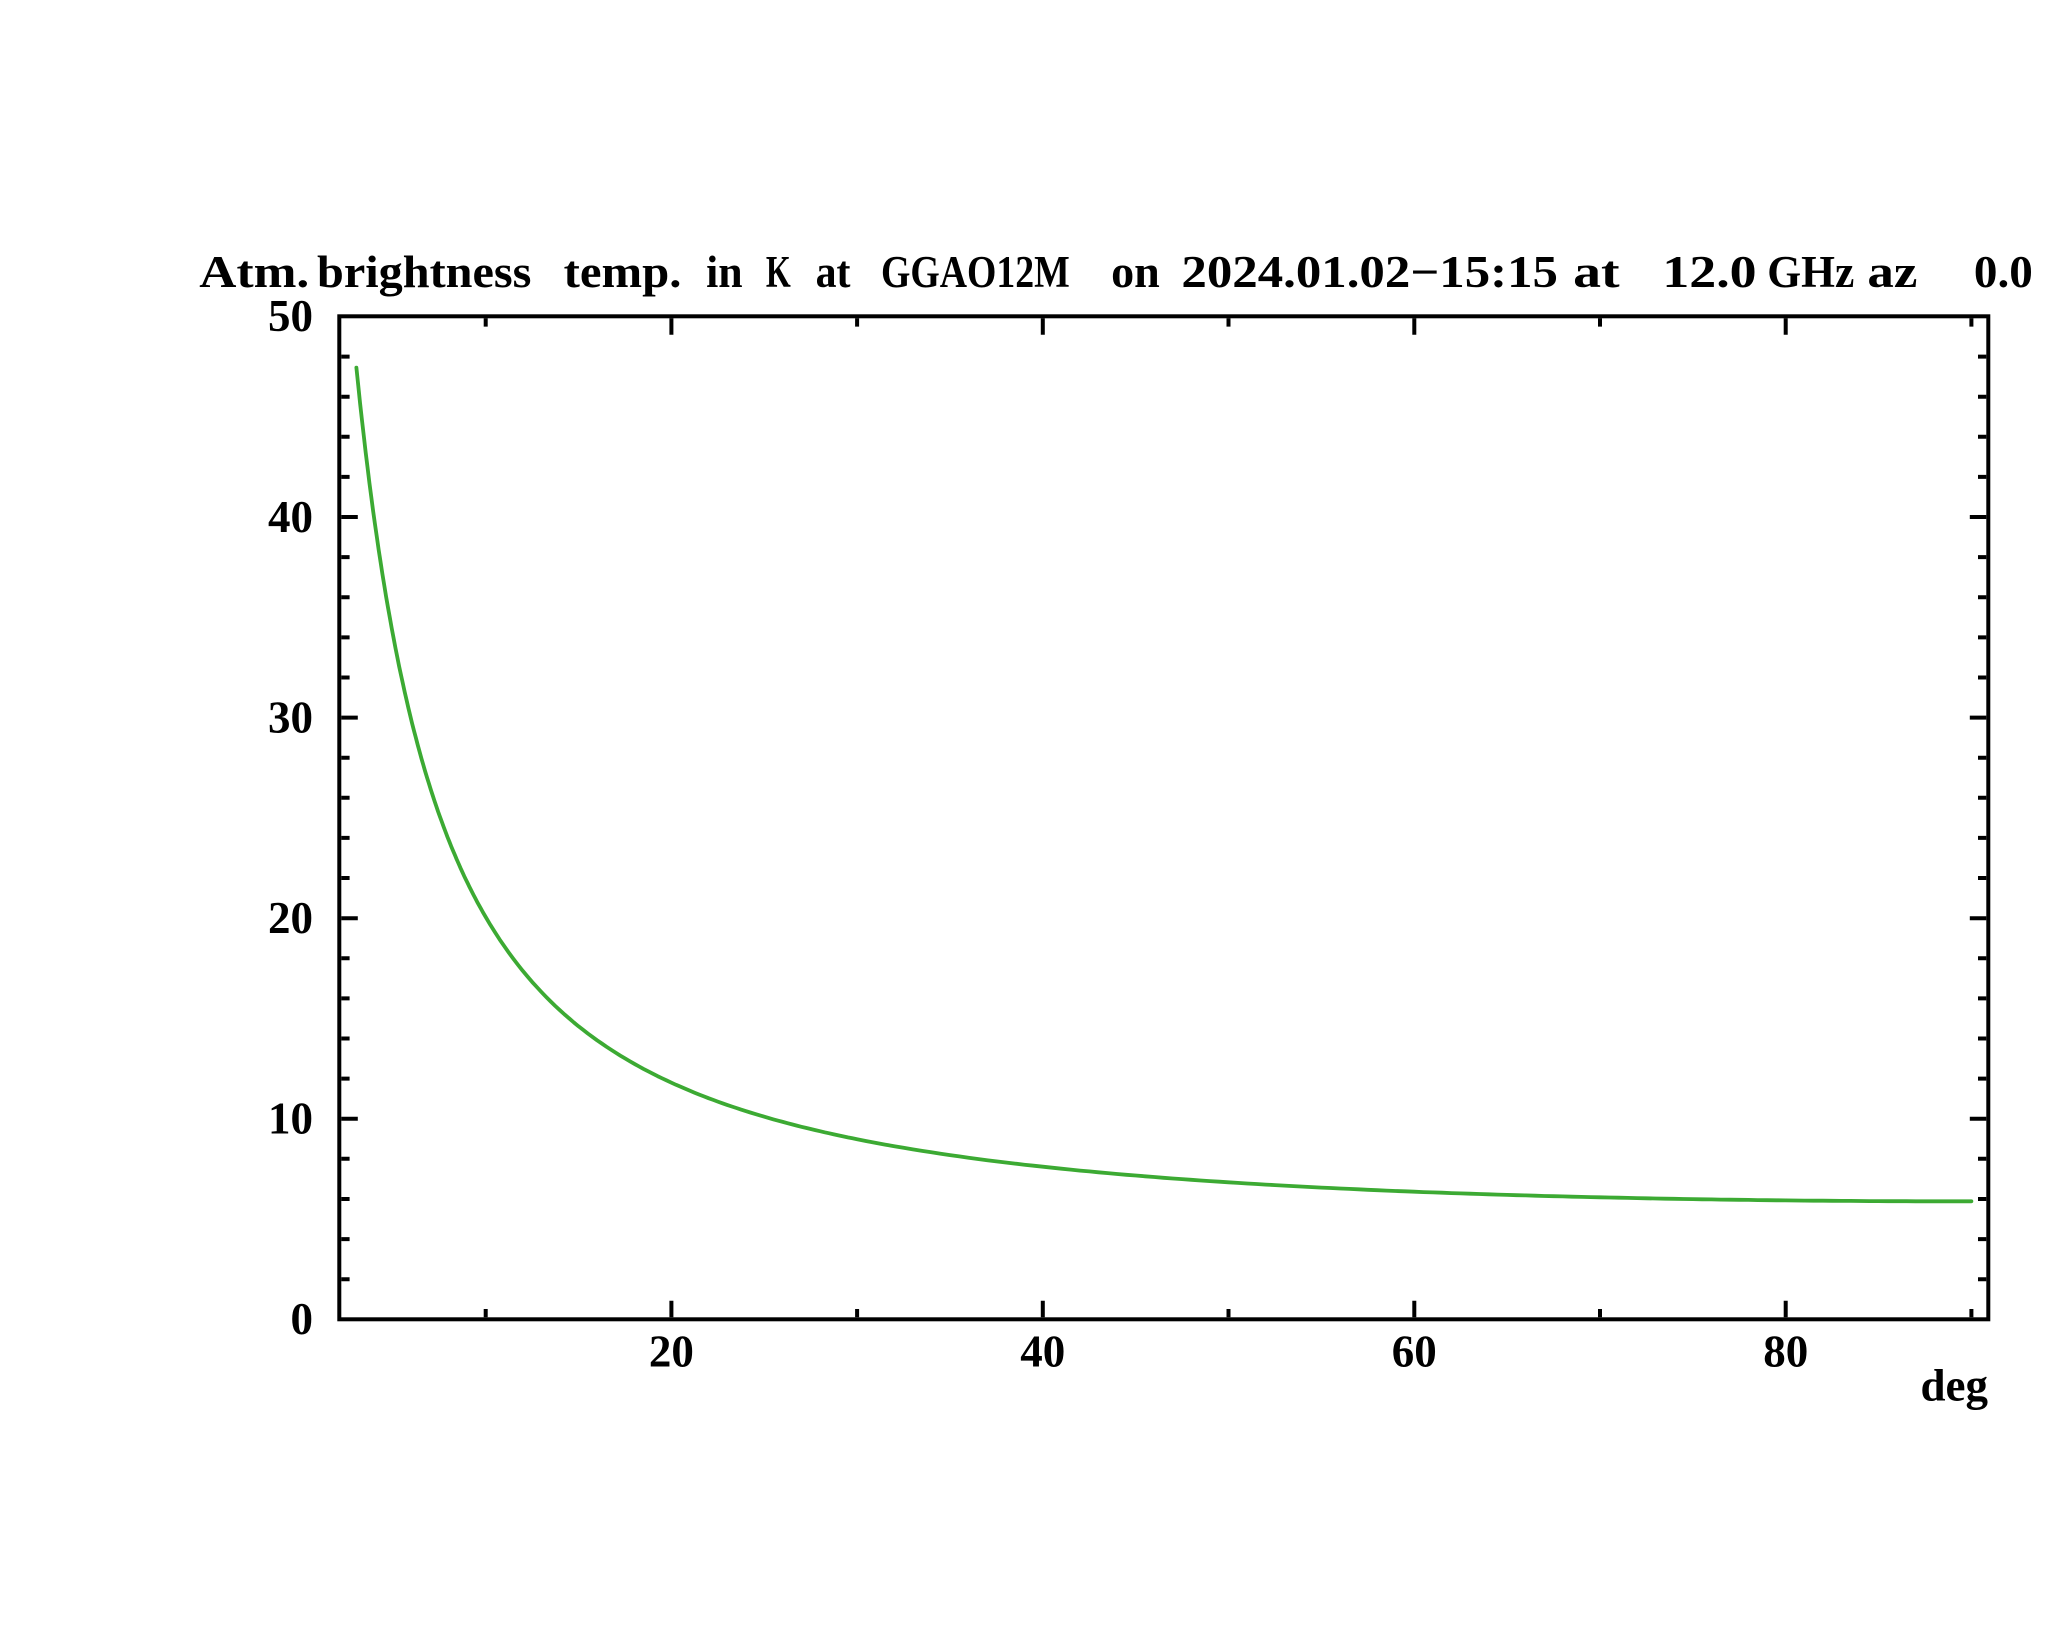 The height and width of the screenshot is (1635, 2048). Describe the element at coordinates (290, 1119) in the screenshot. I see `svg-text: 10` at that location.